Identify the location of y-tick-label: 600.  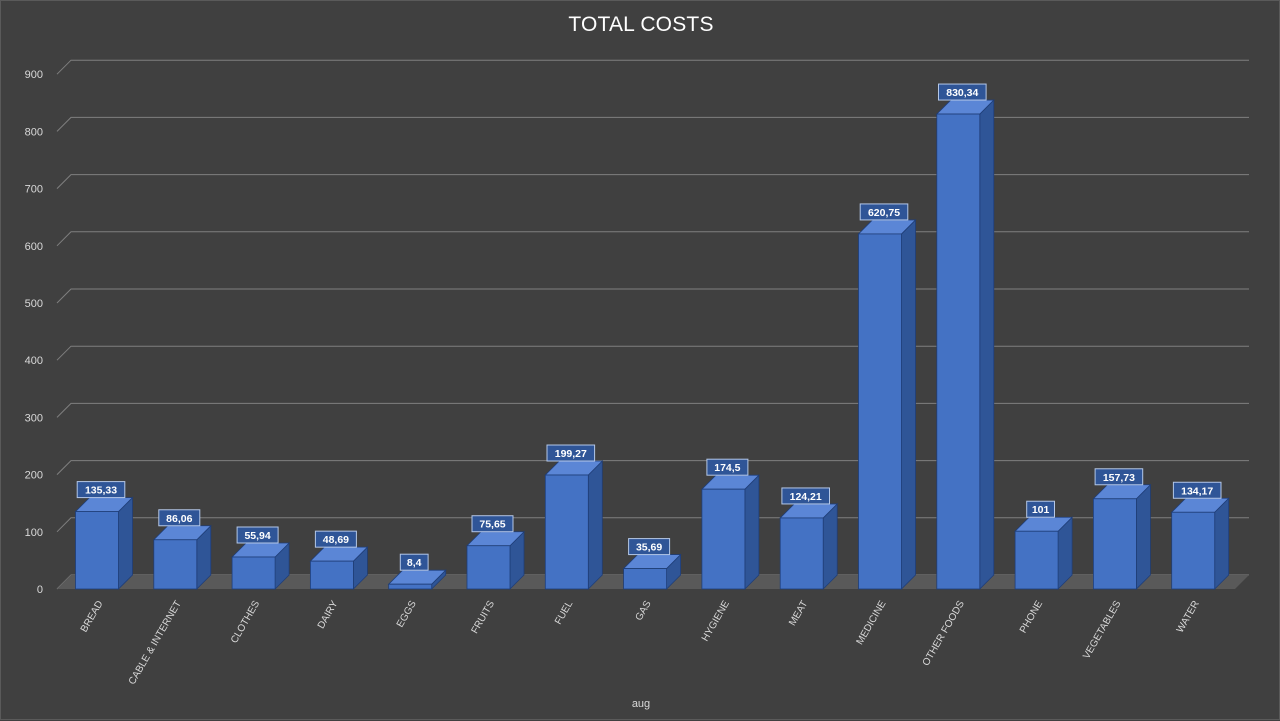
(34, 247).